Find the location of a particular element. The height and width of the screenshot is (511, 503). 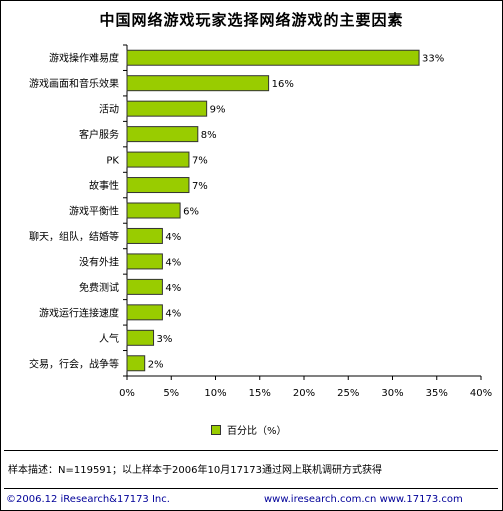

category-label: 游戏画面和音乐效果 is located at coordinates (74, 83).